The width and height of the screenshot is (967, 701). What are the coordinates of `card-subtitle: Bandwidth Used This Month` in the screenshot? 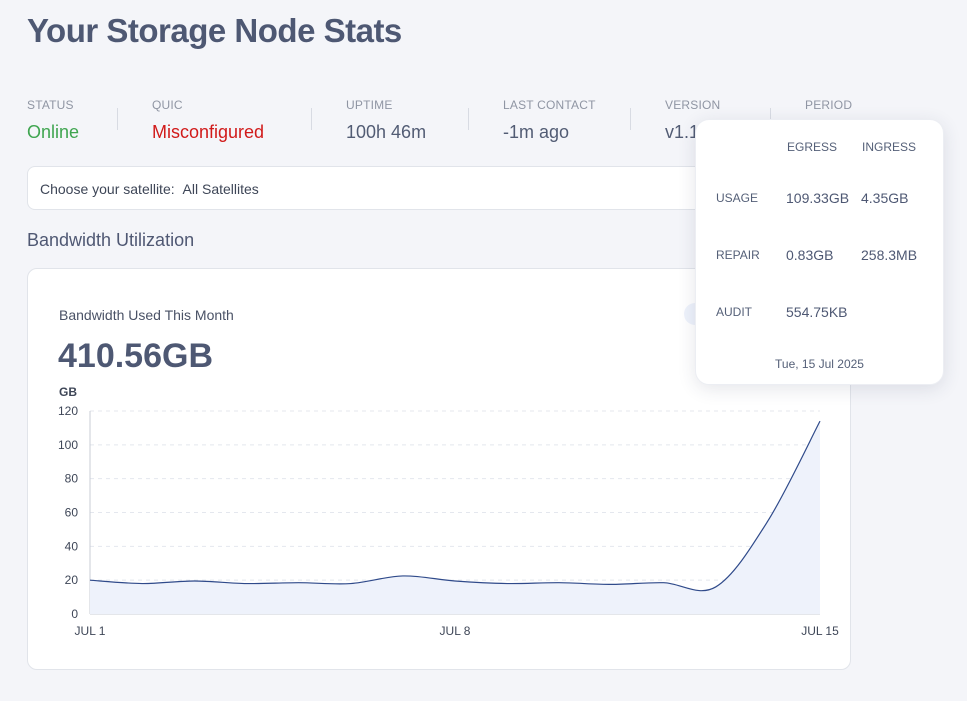 It's located at (146, 315).